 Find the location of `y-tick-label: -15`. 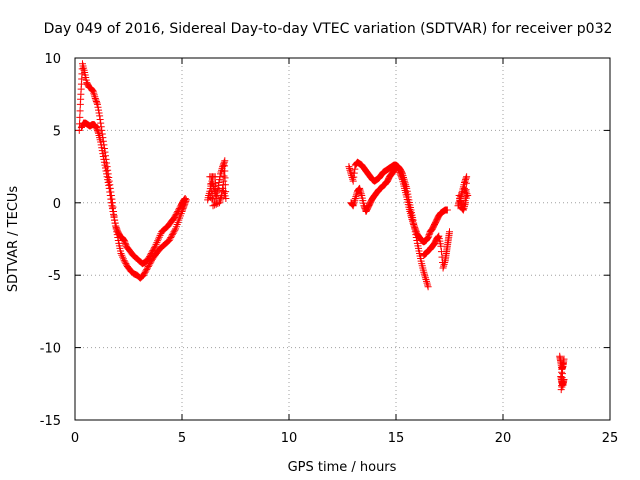

y-tick-label: -15 is located at coordinates (50, 421).